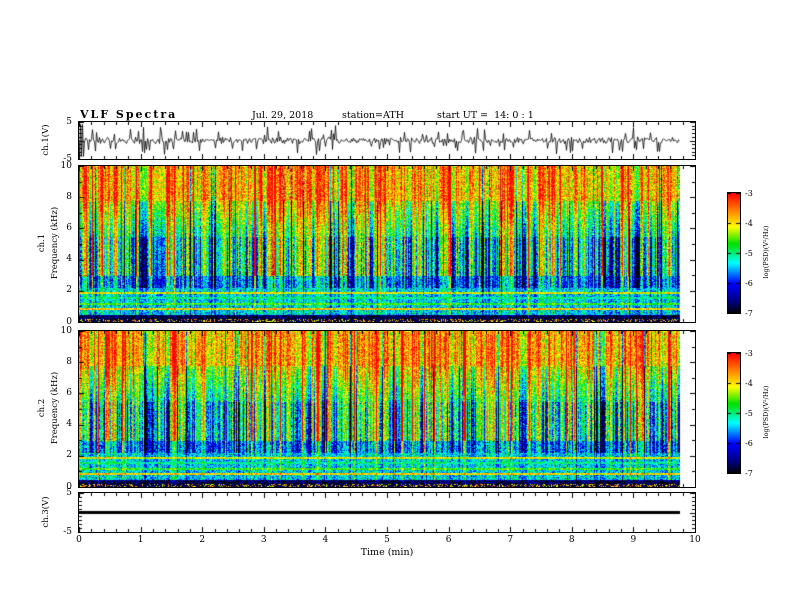  I want to click on ch2-frequency-axis-label: Frequency (kHz), so click(55, 408).